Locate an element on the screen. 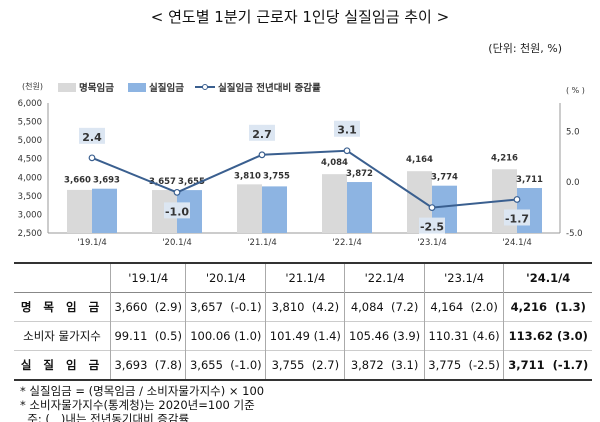 This screenshot has width=600, height=422. growth-rate-line is located at coordinates (304, 179).